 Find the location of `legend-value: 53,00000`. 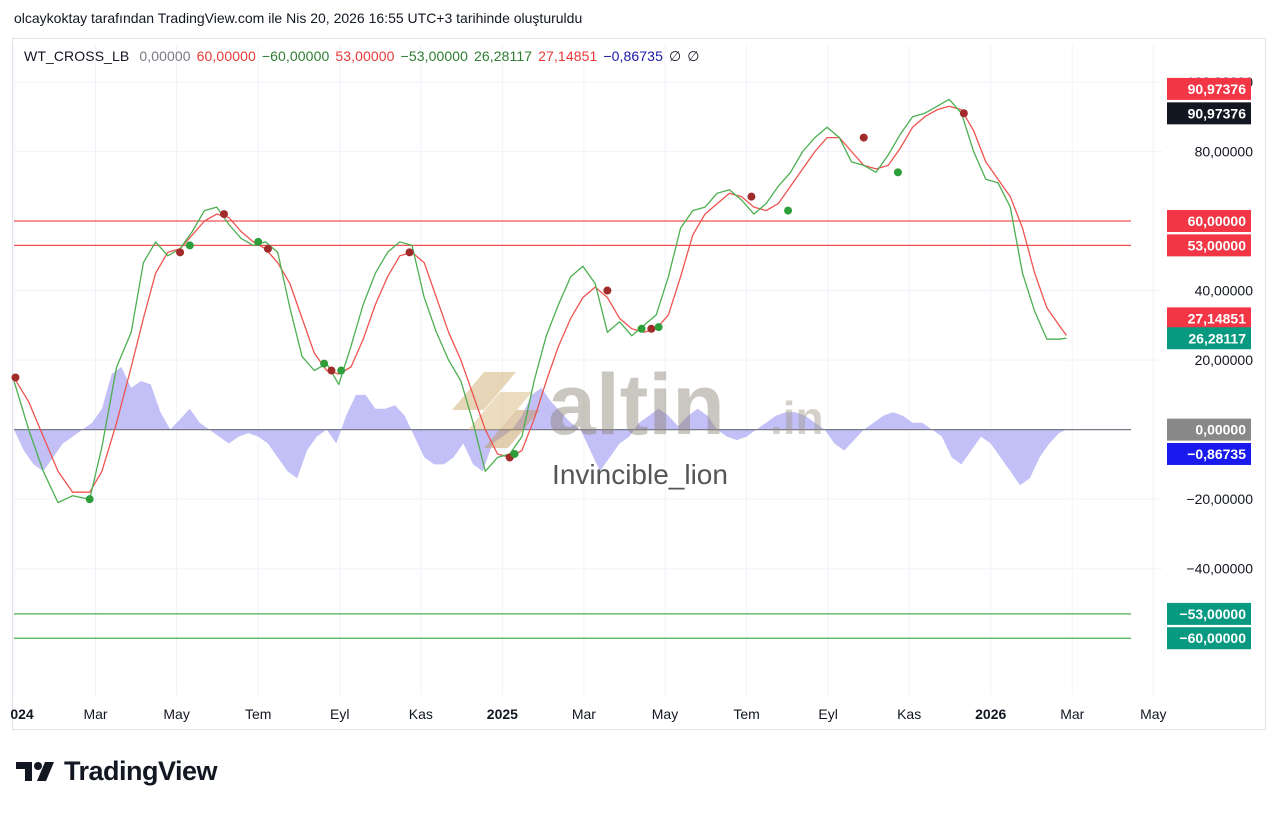

legend-value: 53,00000 is located at coordinates (365, 56).